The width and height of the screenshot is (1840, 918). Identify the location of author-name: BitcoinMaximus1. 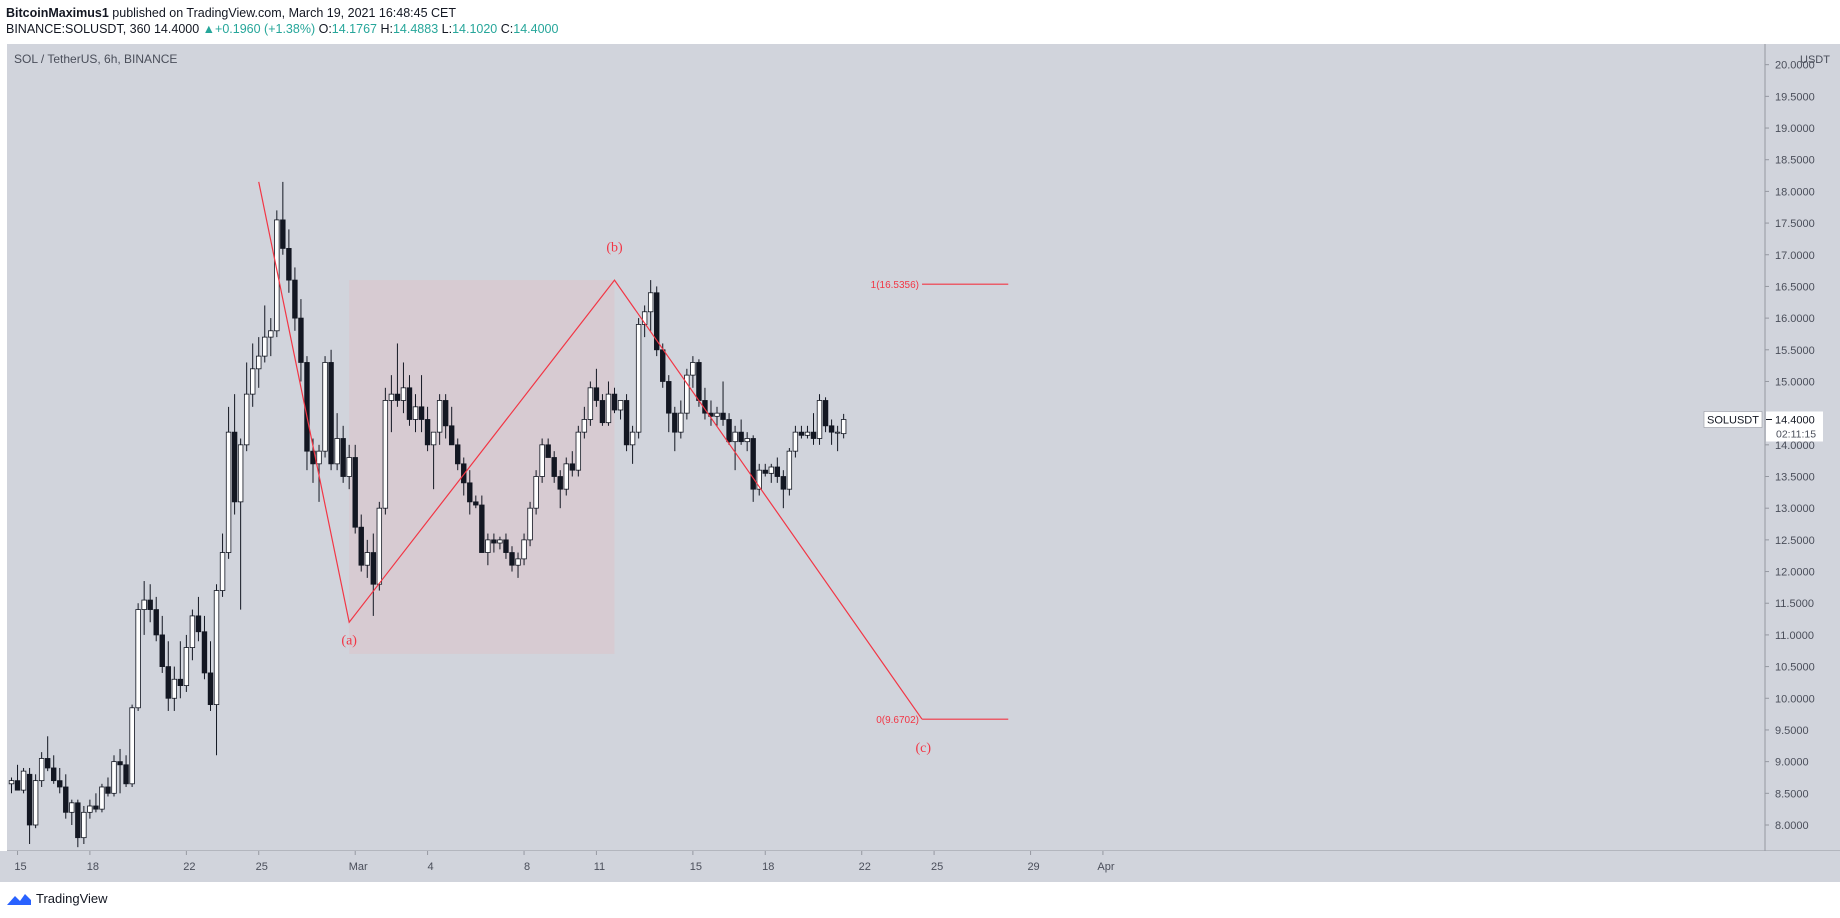
(57, 13).